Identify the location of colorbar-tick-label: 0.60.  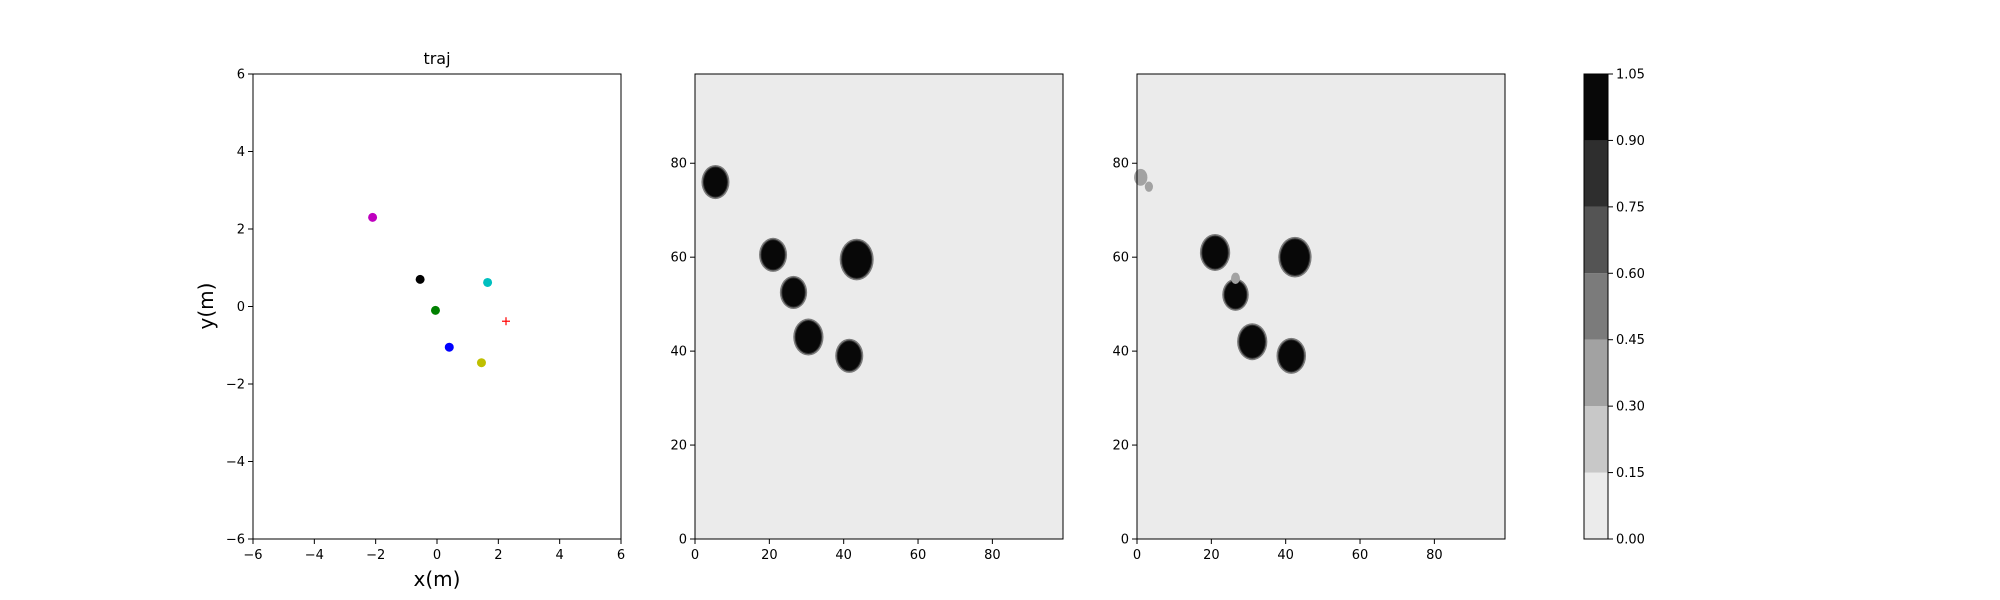
(1630, 274).